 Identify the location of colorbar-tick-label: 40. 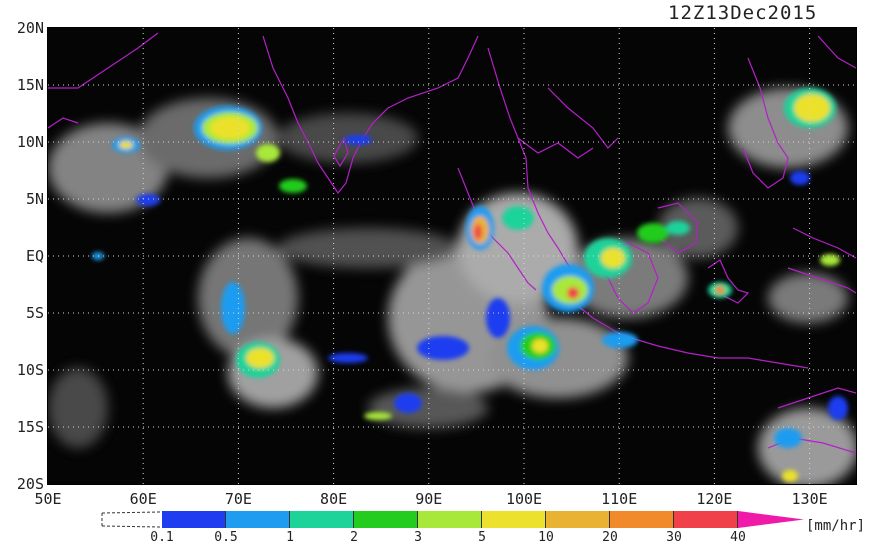
(738, 537).